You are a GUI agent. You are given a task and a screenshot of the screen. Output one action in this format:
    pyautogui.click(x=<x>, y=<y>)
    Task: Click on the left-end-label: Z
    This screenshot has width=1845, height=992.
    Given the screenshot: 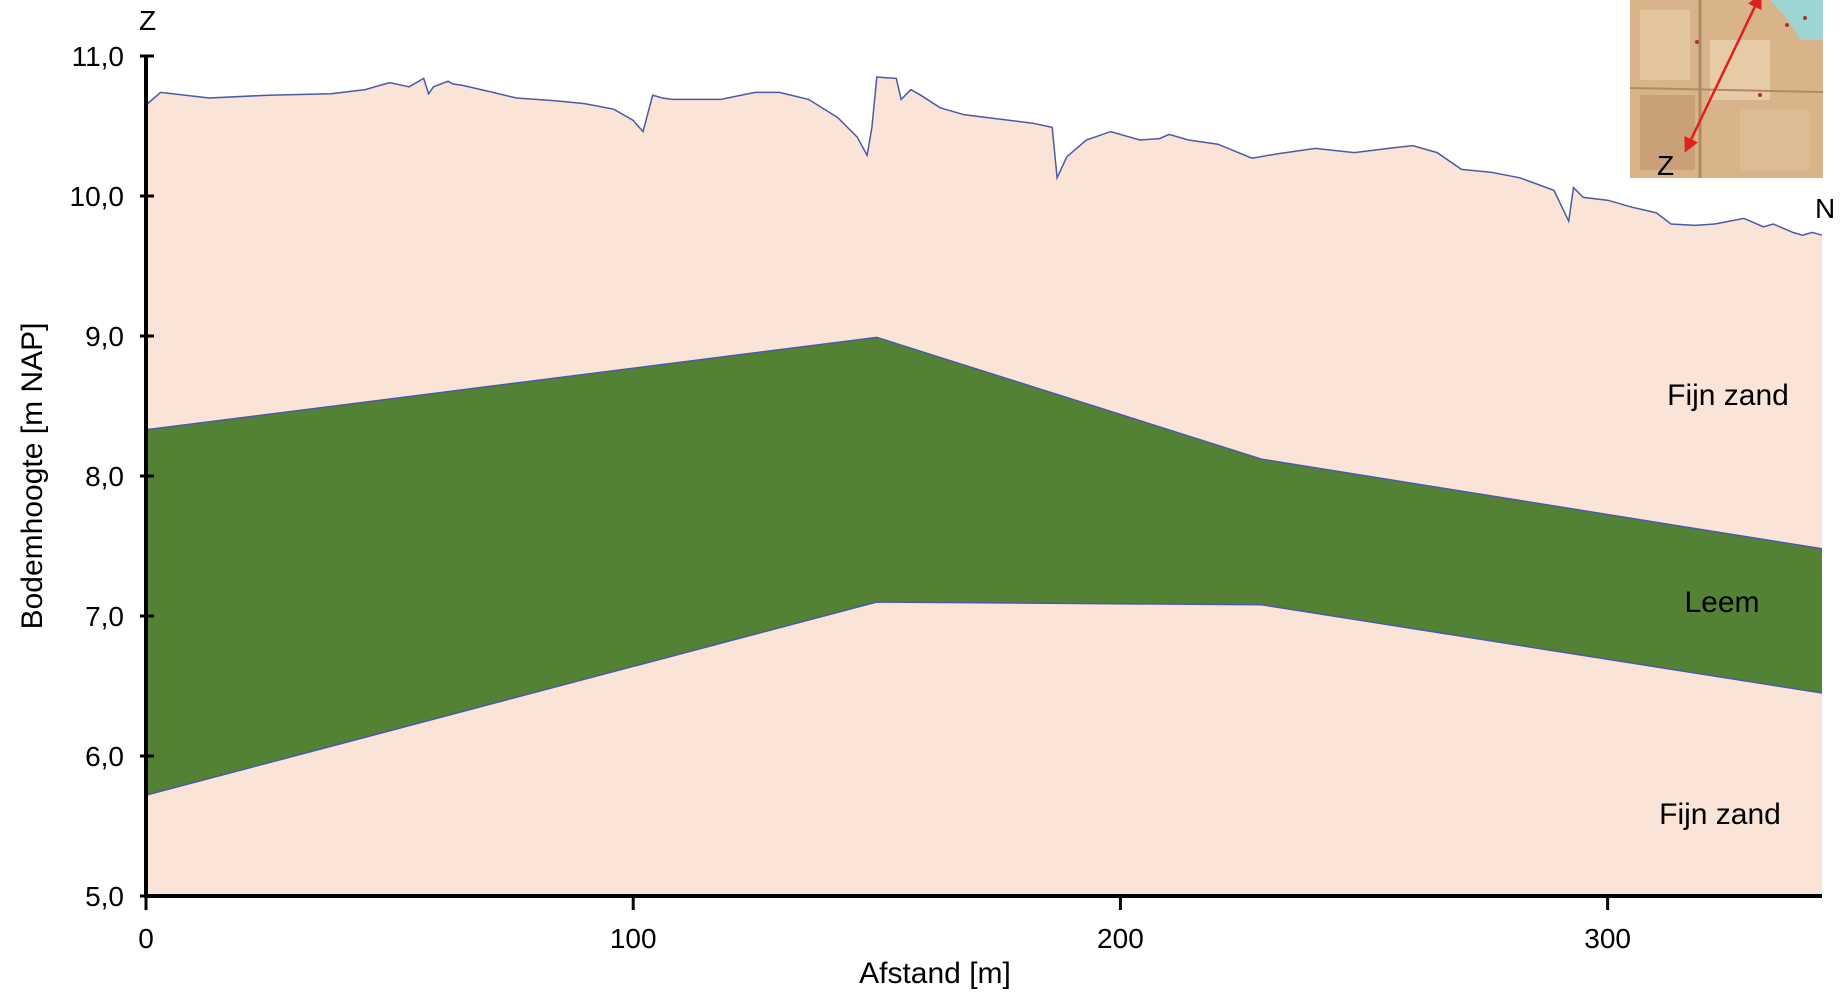 What is the action you would take?
    pyautogui.click(x=147, y=20)
    